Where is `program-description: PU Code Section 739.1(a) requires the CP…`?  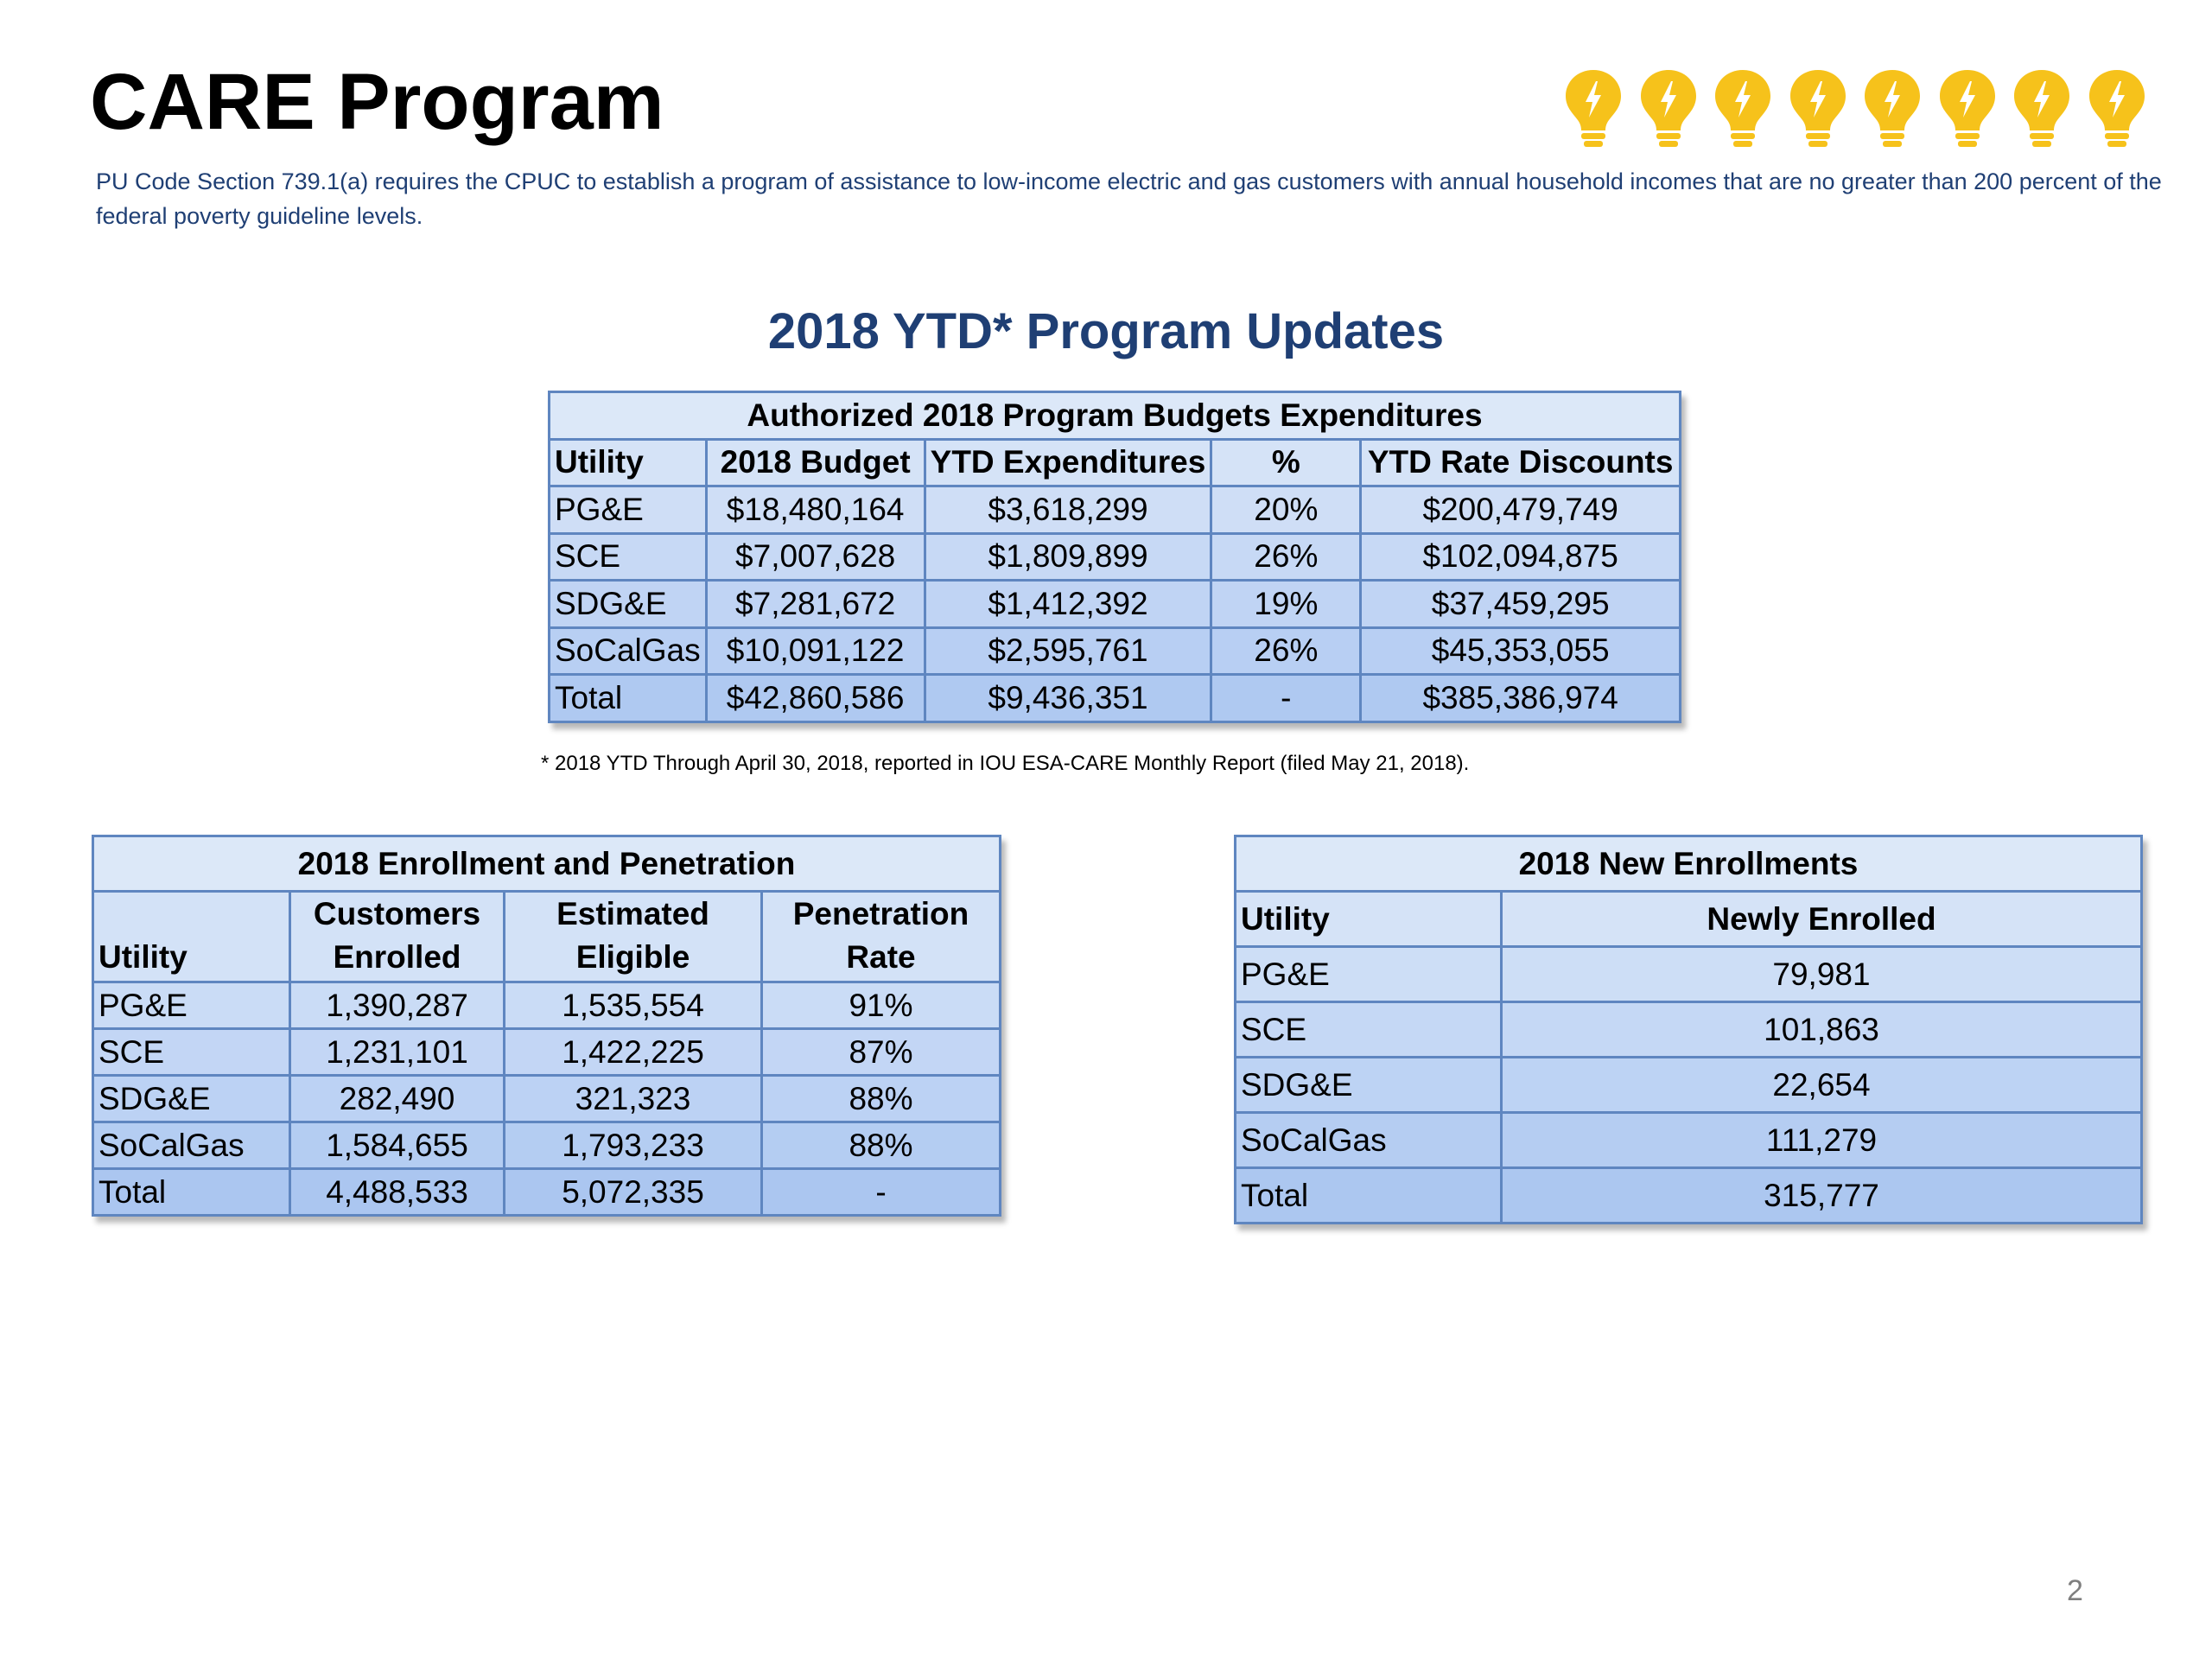
program-description: PU Code Section 739.1(a) requires the CP… is located at coordinates (1129, 198).